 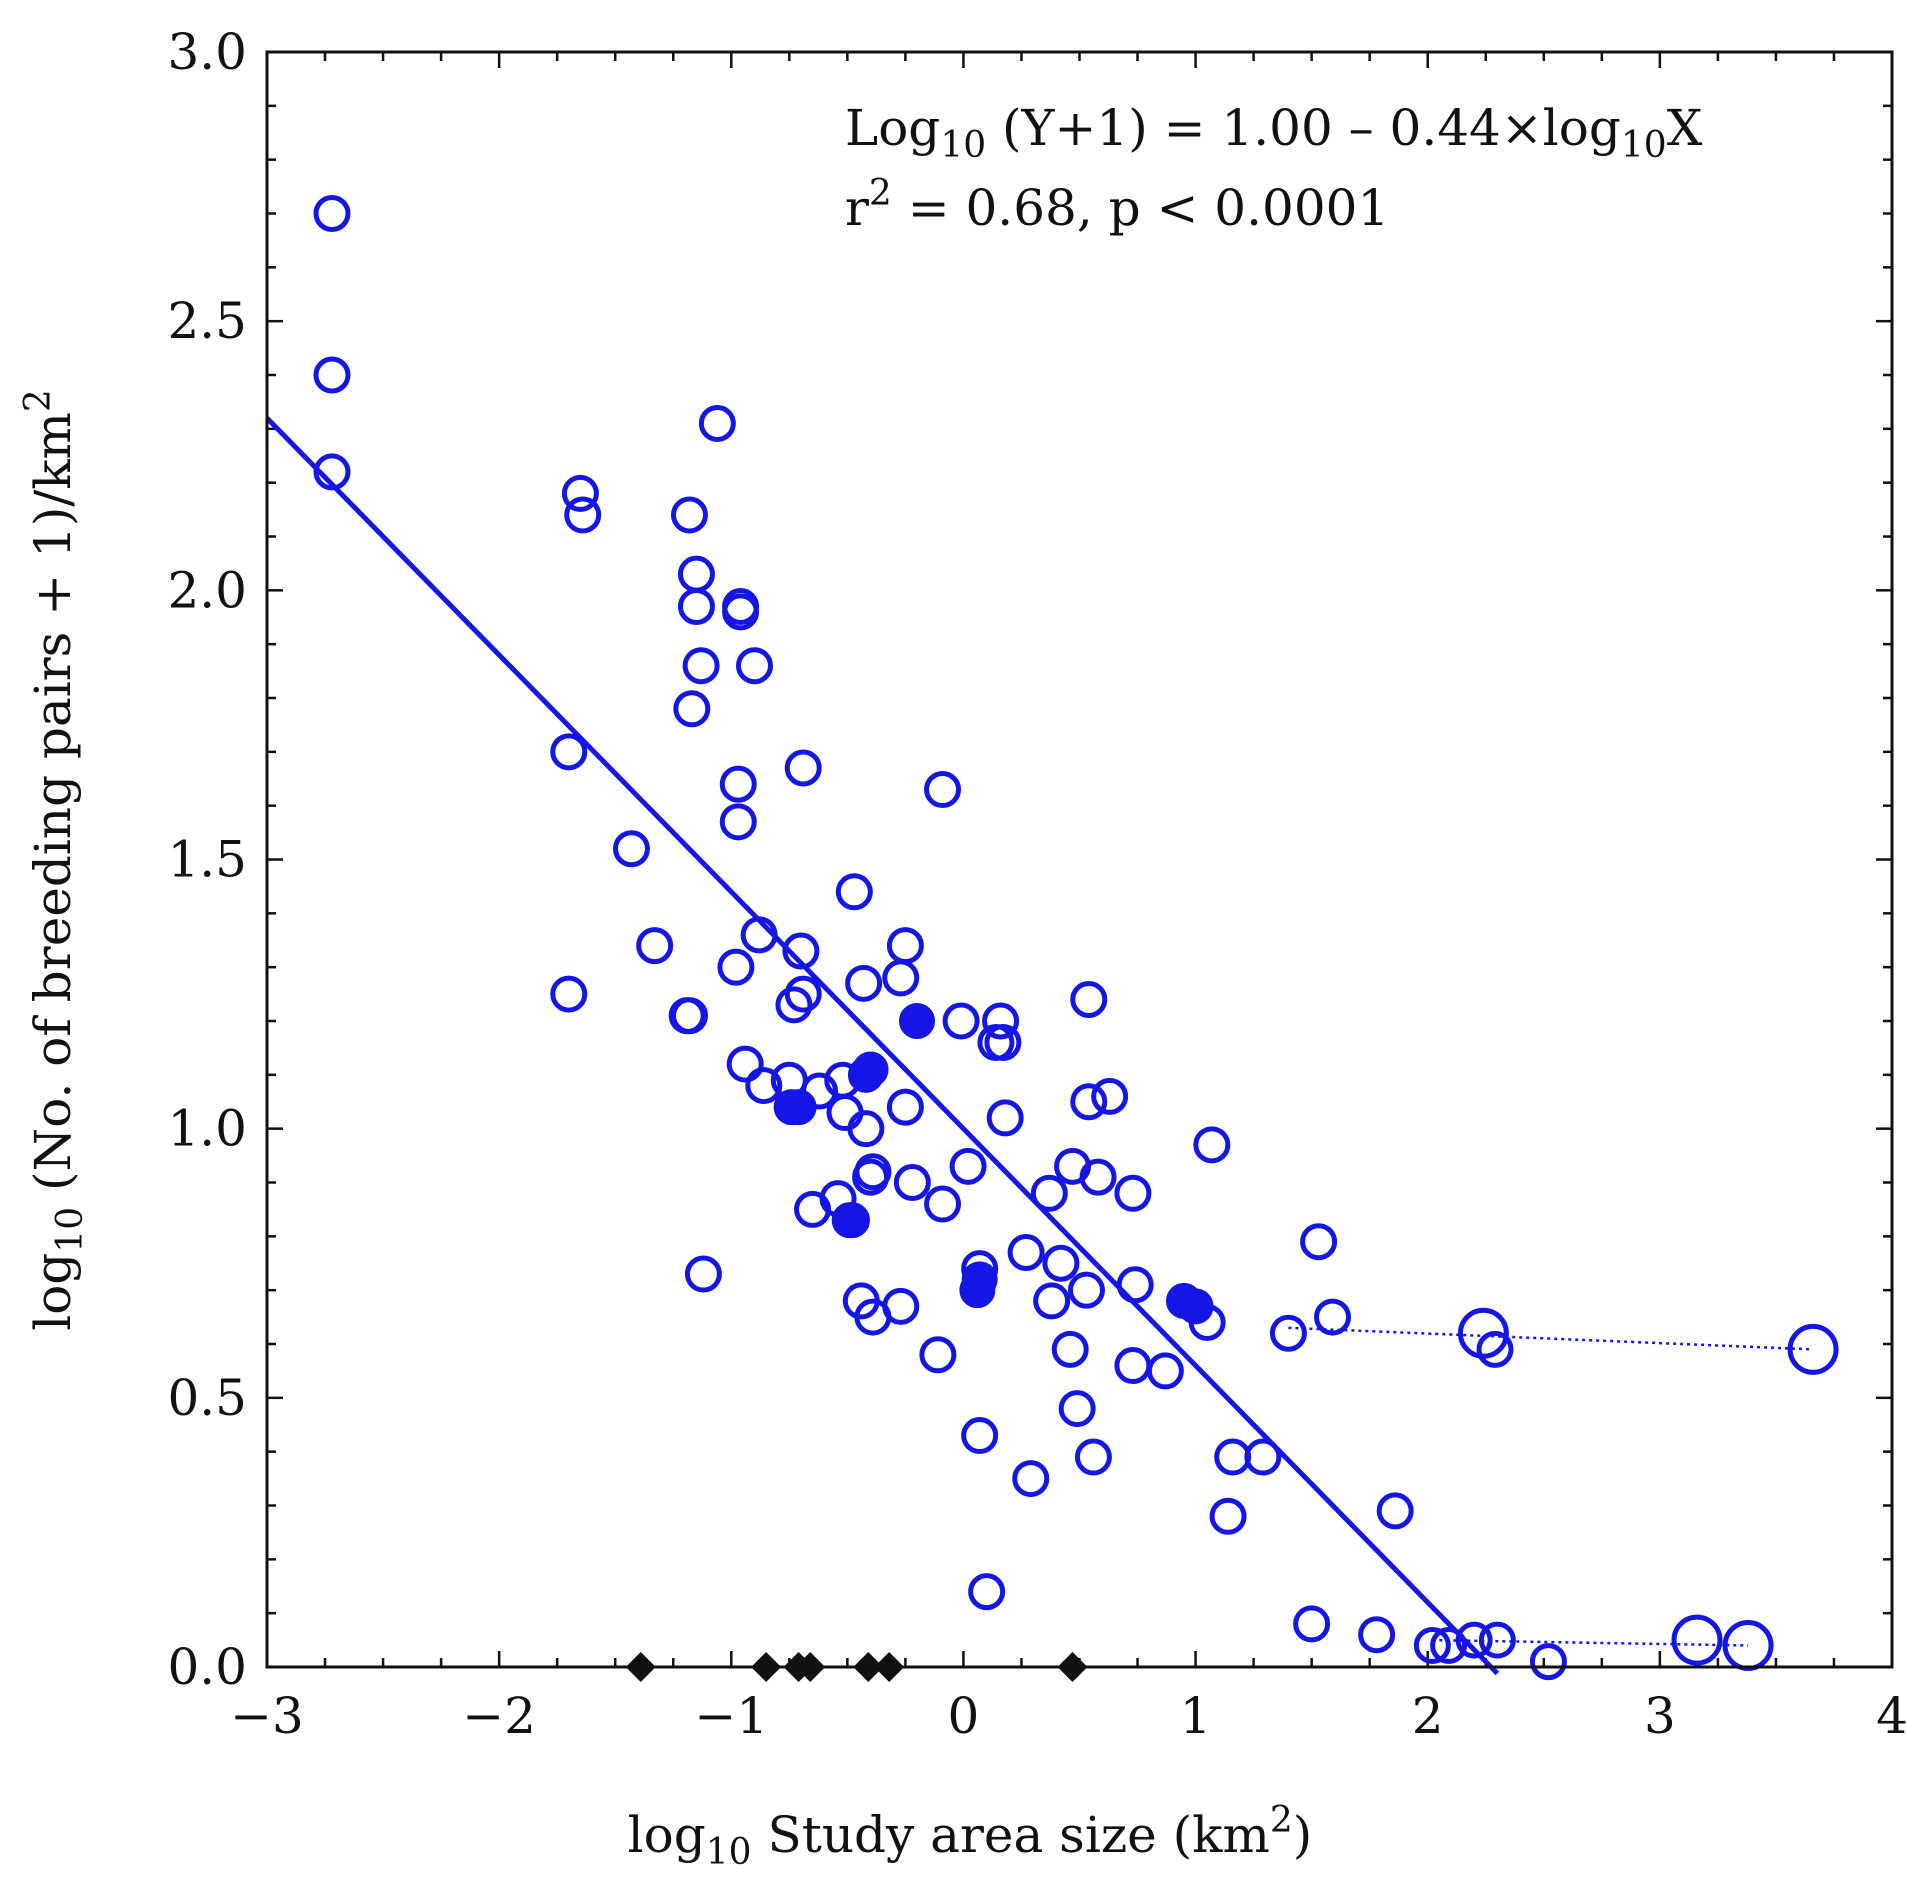 I want to click on dotted-lines, so click(x=1551, y=1486).